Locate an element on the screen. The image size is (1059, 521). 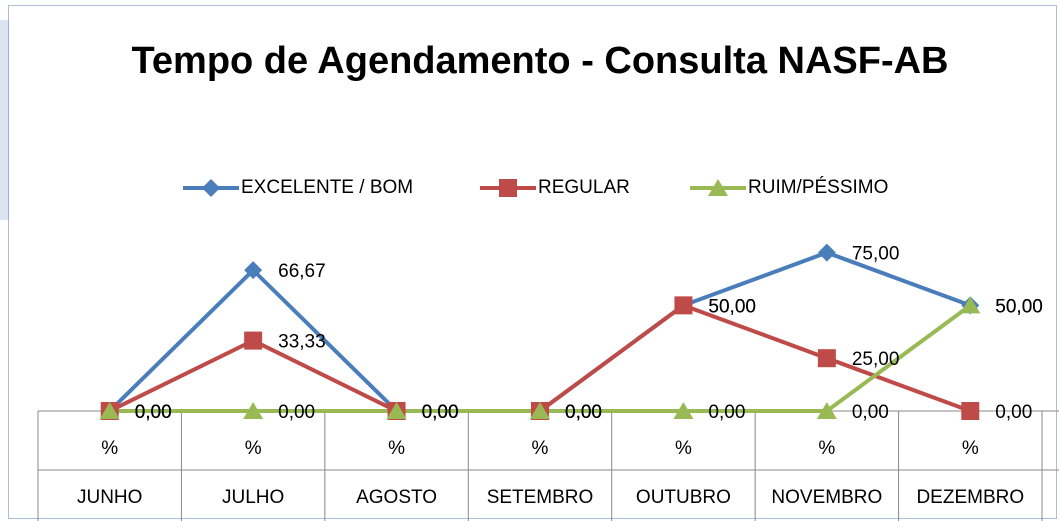
side-strip is located at coordinates (4, 120).